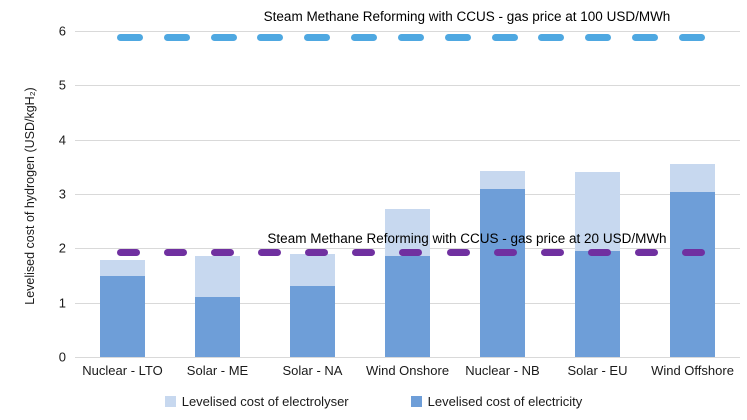  I want to click on y-tick-label-6: 6, so click(62, 31).